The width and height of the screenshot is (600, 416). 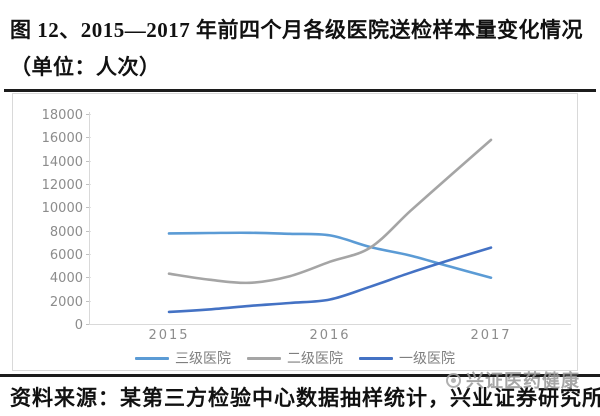 What do you see at coordinates (66, 232) in the screenshot?
I see `y-tick-label: 8000` at bounding box center [66, 232].